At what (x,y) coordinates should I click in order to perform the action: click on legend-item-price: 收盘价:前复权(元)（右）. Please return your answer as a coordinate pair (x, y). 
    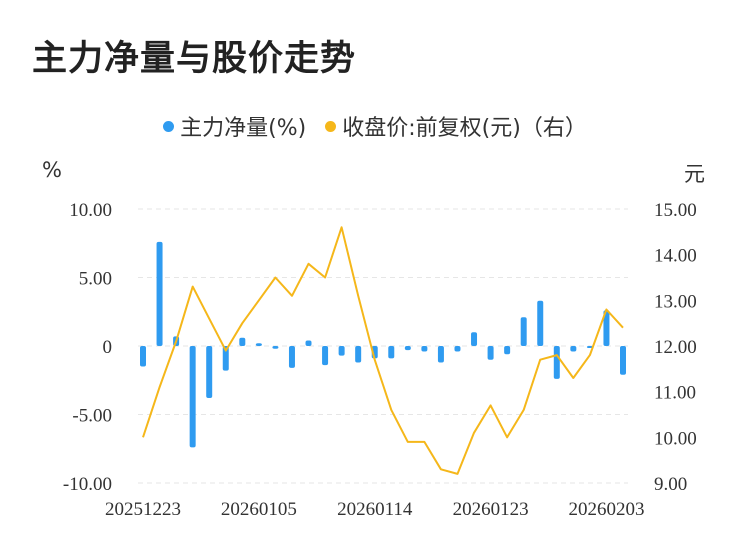
    Looking at the image, I should click on (456, 126).